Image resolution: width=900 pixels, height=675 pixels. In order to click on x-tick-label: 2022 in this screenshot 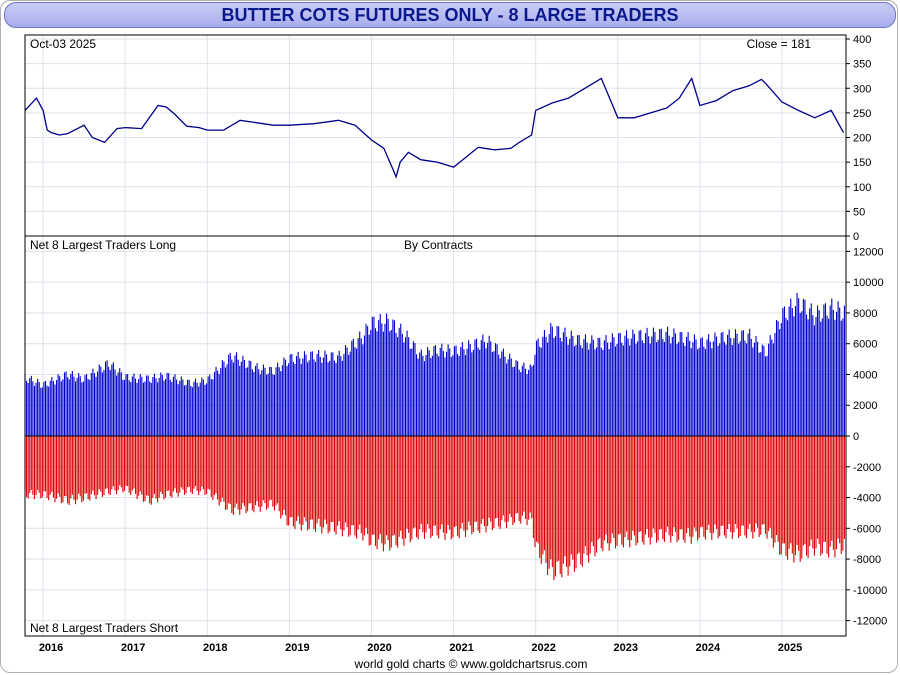, I will do `click(543, 648)`.